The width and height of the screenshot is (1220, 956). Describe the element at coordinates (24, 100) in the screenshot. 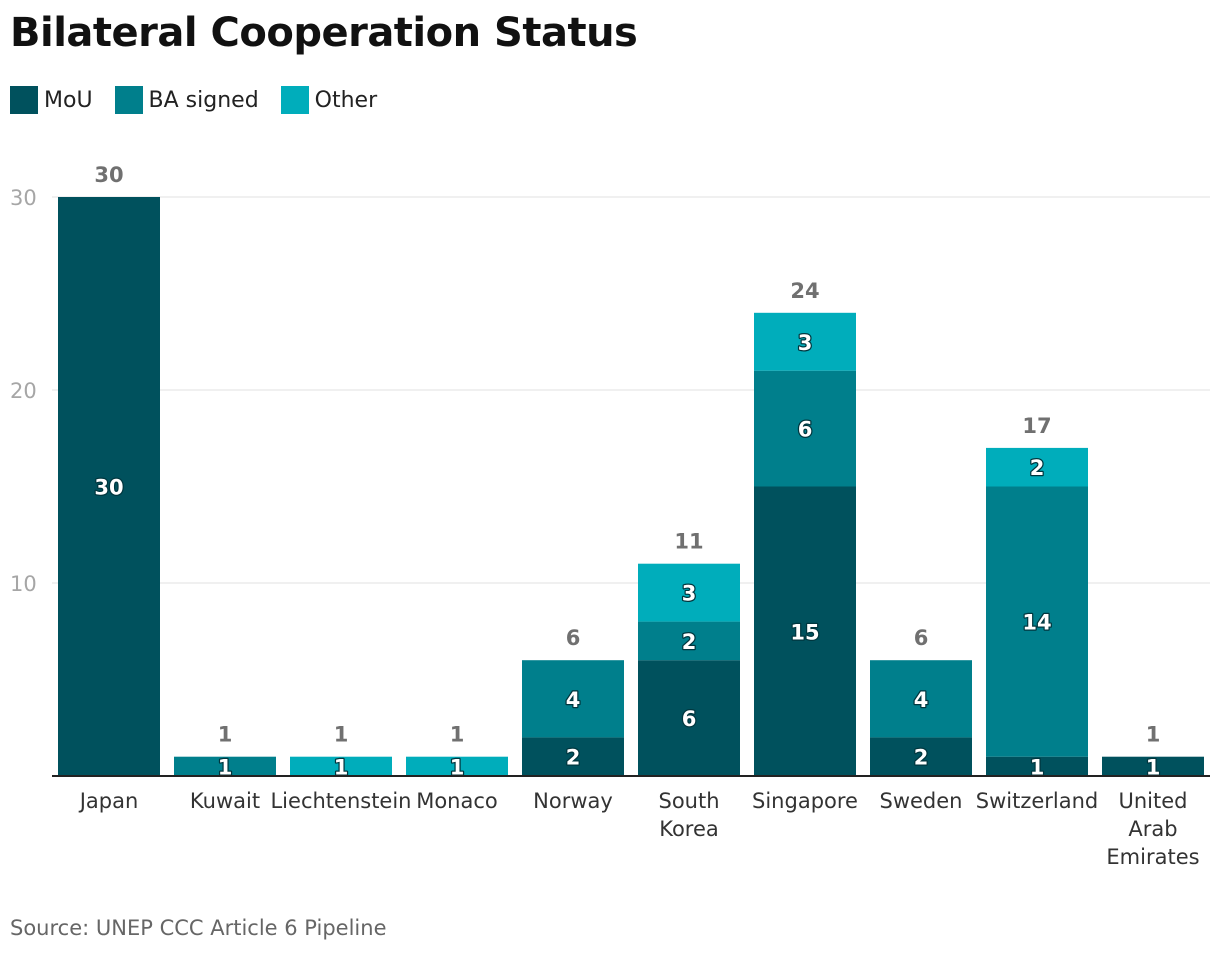

I see `legend-swatch-mou` at that location.